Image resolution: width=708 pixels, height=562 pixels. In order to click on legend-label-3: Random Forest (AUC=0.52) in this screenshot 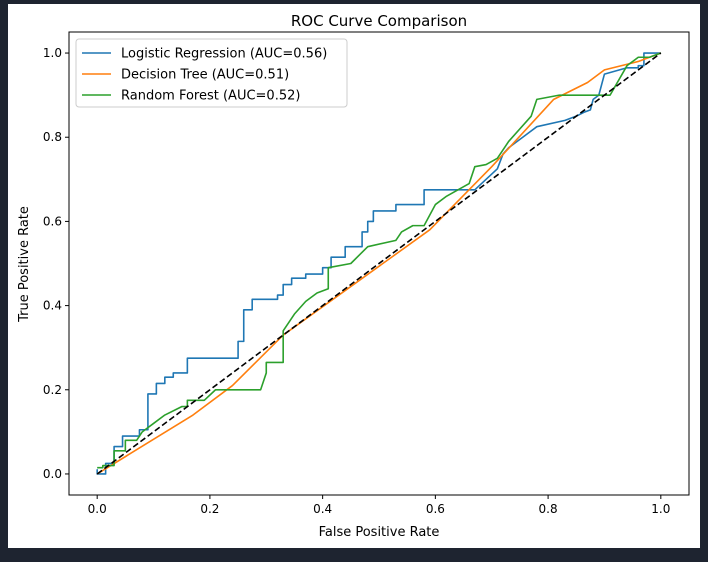, I will do `click(210, 96)`.